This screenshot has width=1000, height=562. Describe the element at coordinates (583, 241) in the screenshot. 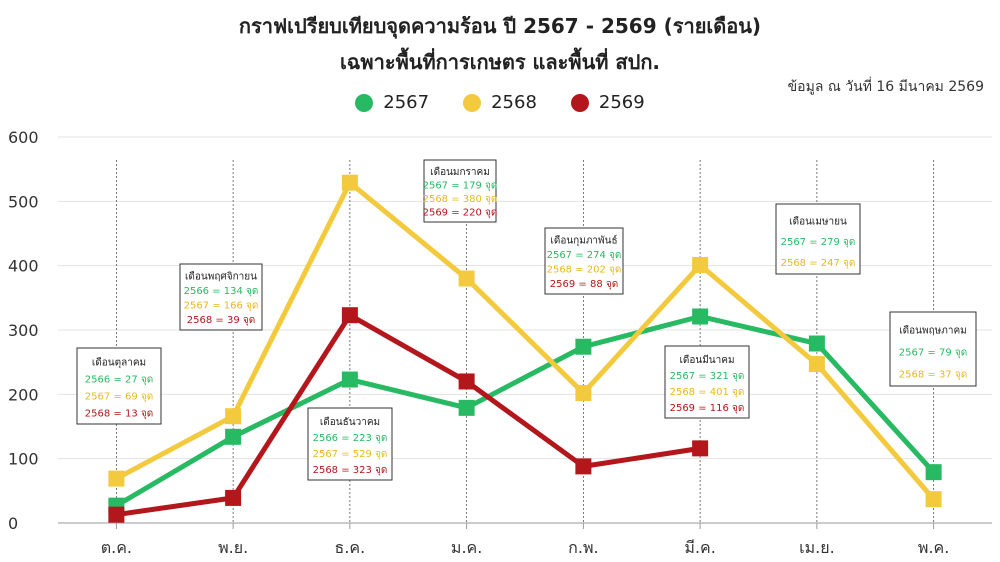

I see `annotation-title: เดือนกุมภาพันธ์` at that location.